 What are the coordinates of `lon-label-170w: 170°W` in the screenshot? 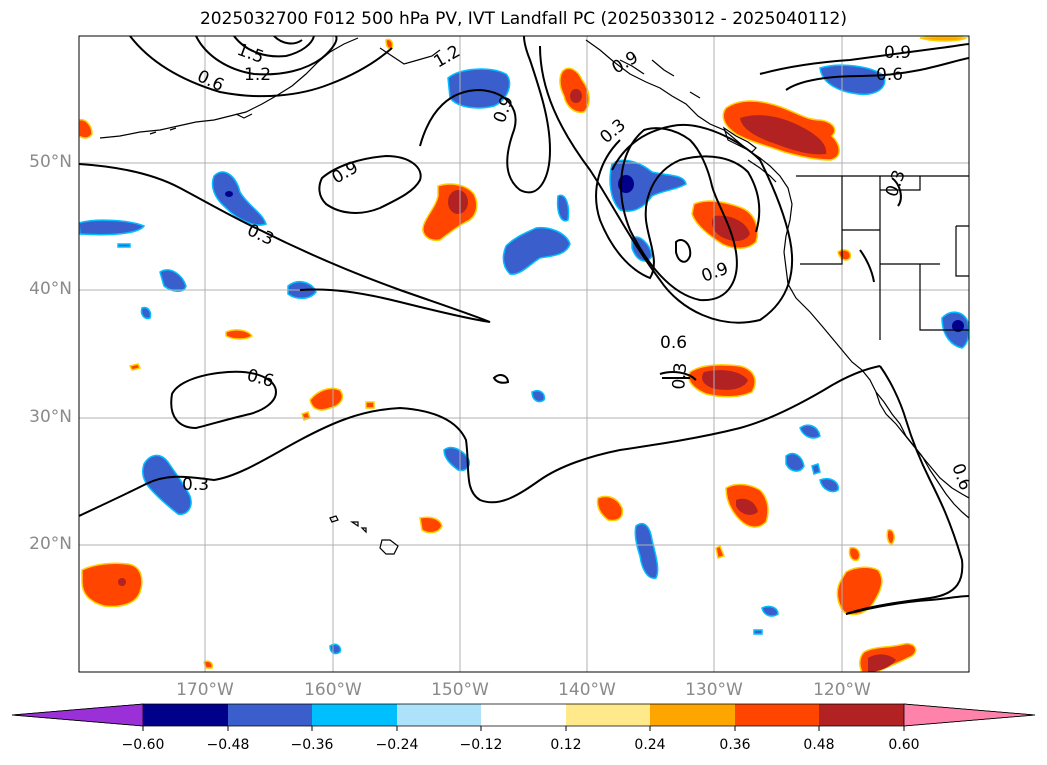 It's located at (205, 690).